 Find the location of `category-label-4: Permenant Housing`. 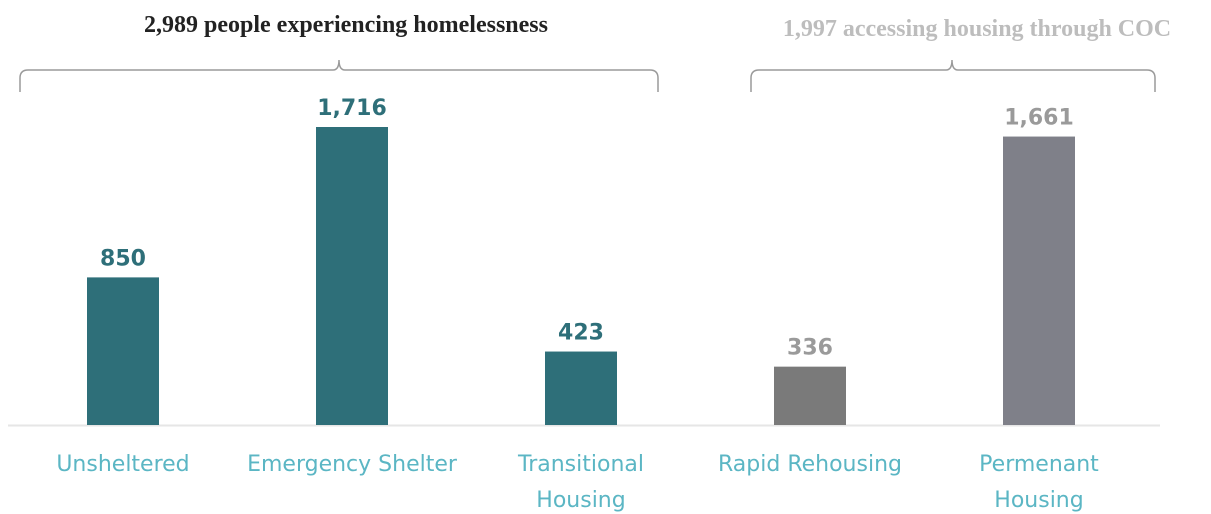

category-label-4: Permenant Housing is located at coordinates (1039, 482).